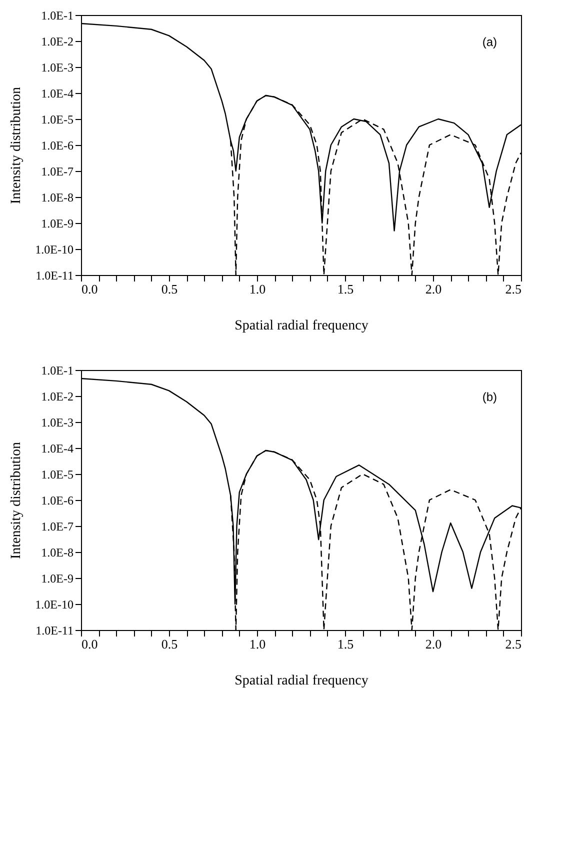 Image resolution: width=586 pixels, height=848 pixels. What do you see at coordinates (489, 42) in the screenshot?
I see `annotation: (a)` at bounding box center [489, 42].